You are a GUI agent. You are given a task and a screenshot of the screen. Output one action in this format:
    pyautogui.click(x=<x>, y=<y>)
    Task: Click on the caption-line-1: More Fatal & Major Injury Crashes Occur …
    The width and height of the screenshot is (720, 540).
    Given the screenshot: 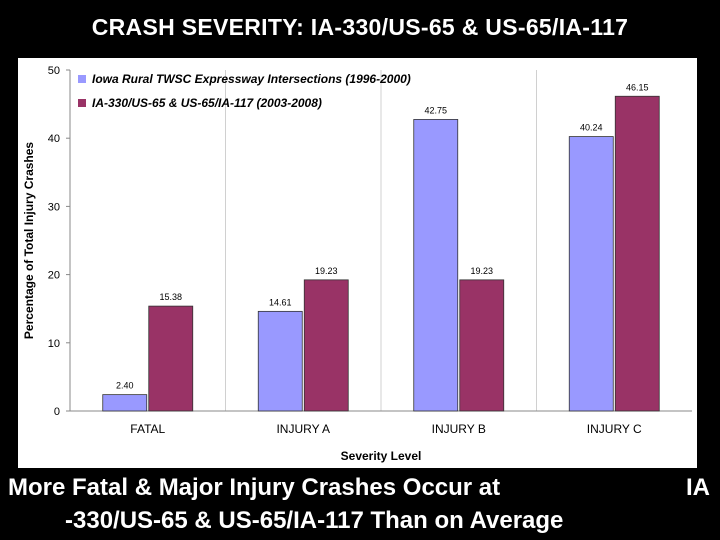 What is the action you would take?
    pyautogui.click(x=254, y=487)
    